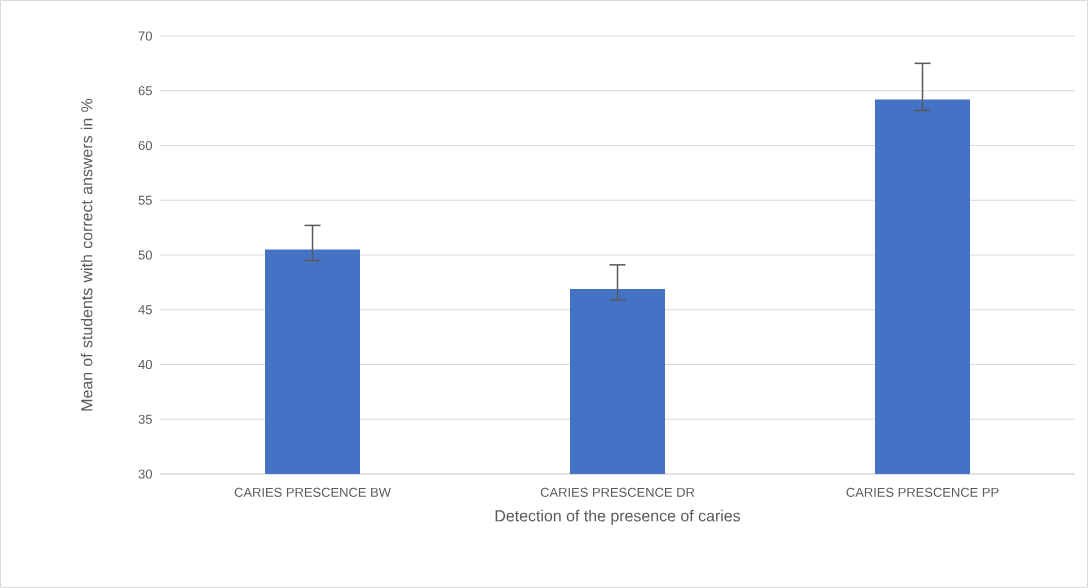 The width and height of the screenshot is (1088, 588). I want to click on y-tick-label: 70, so click(145, 36).